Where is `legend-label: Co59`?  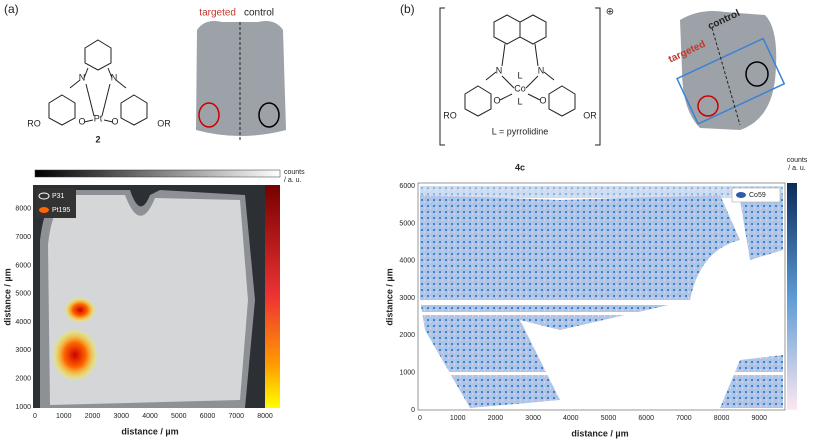 legend-label: Co59 is located at coordinates (757, 195).